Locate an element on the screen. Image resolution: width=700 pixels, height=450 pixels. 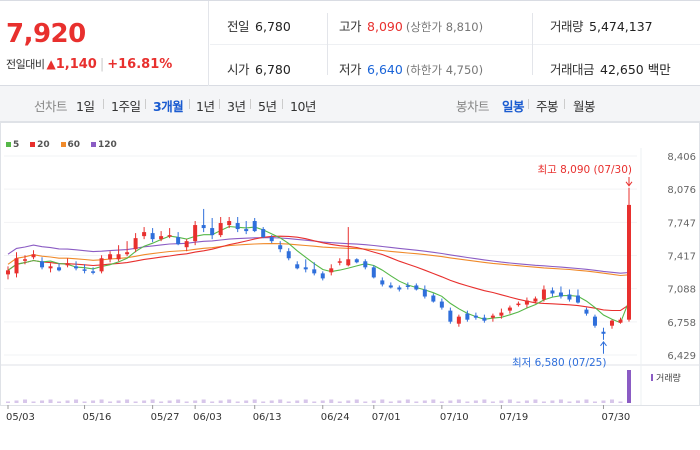
stat-volume-label: 거래량 is located at coordinates (567, 26).